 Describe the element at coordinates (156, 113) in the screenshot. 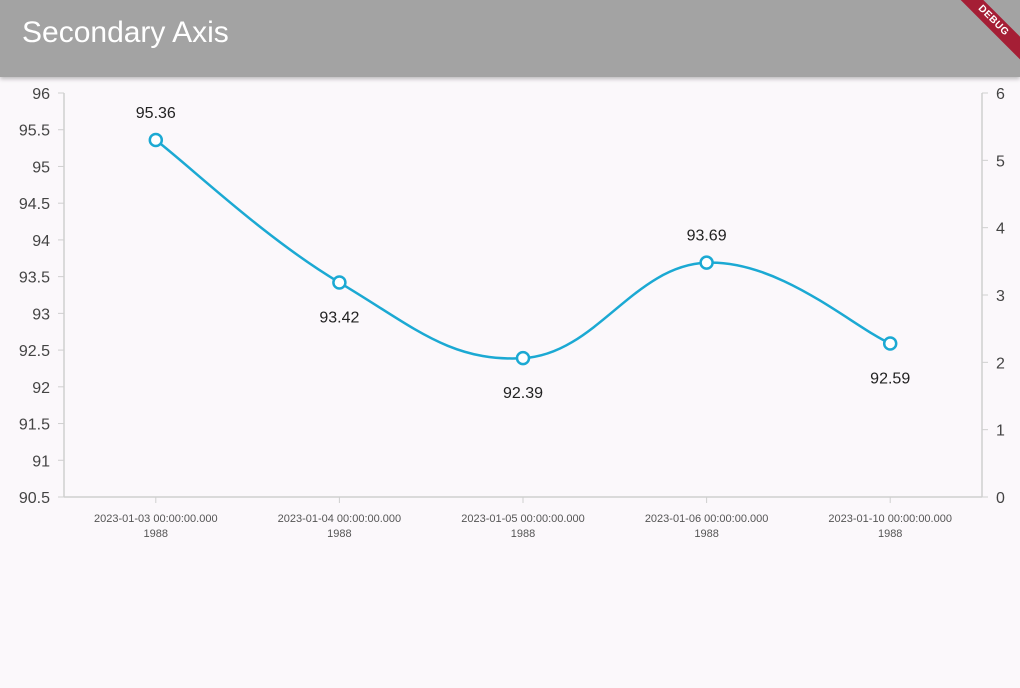

I see `data-label: 95.36` at that location.